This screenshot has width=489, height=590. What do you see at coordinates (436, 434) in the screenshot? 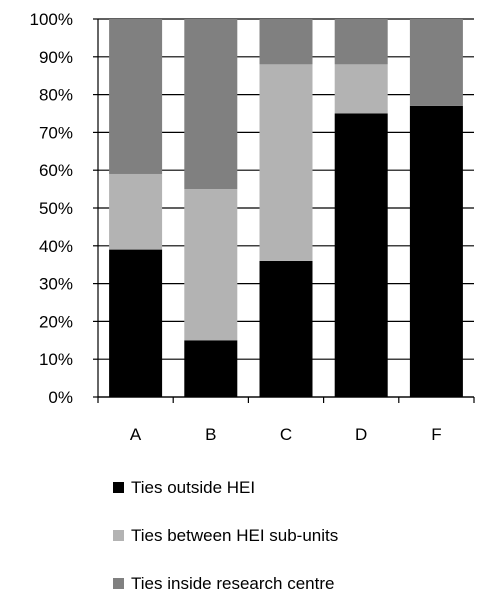
I see `x-tick-label: F` at bounding box center [436, 434].